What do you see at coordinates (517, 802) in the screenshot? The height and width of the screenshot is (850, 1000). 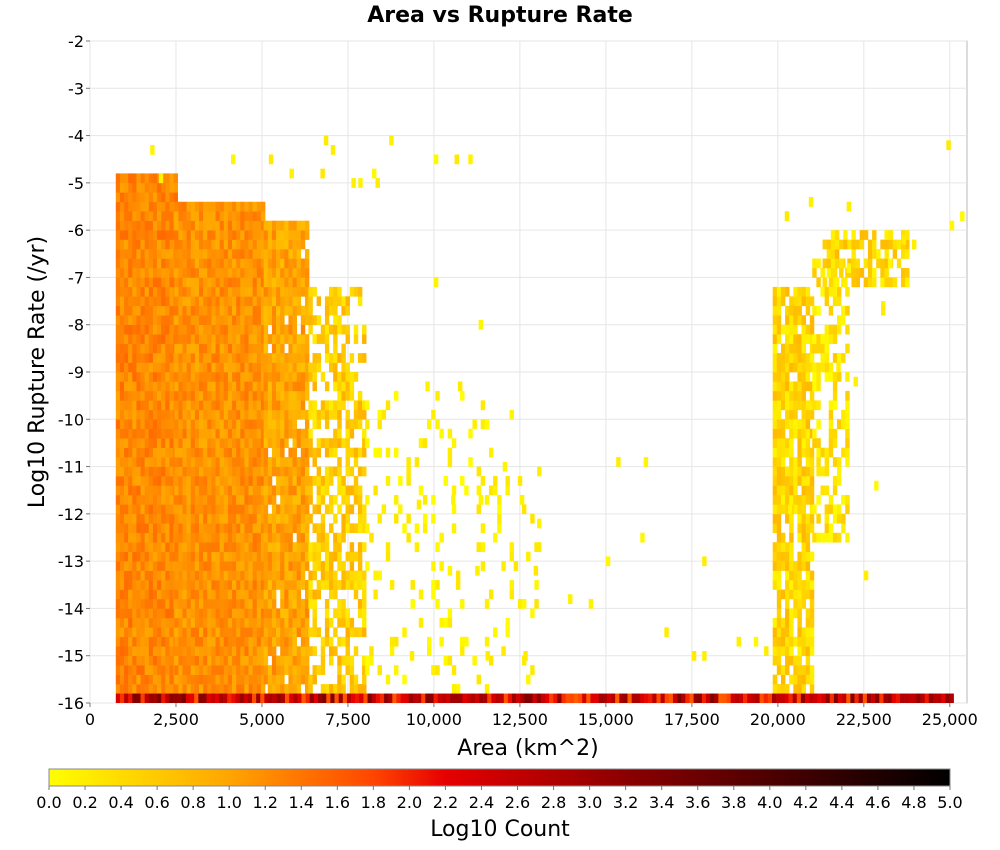 I see `colorbar-tick-label: 2.6` at bounding box center [517, 802].